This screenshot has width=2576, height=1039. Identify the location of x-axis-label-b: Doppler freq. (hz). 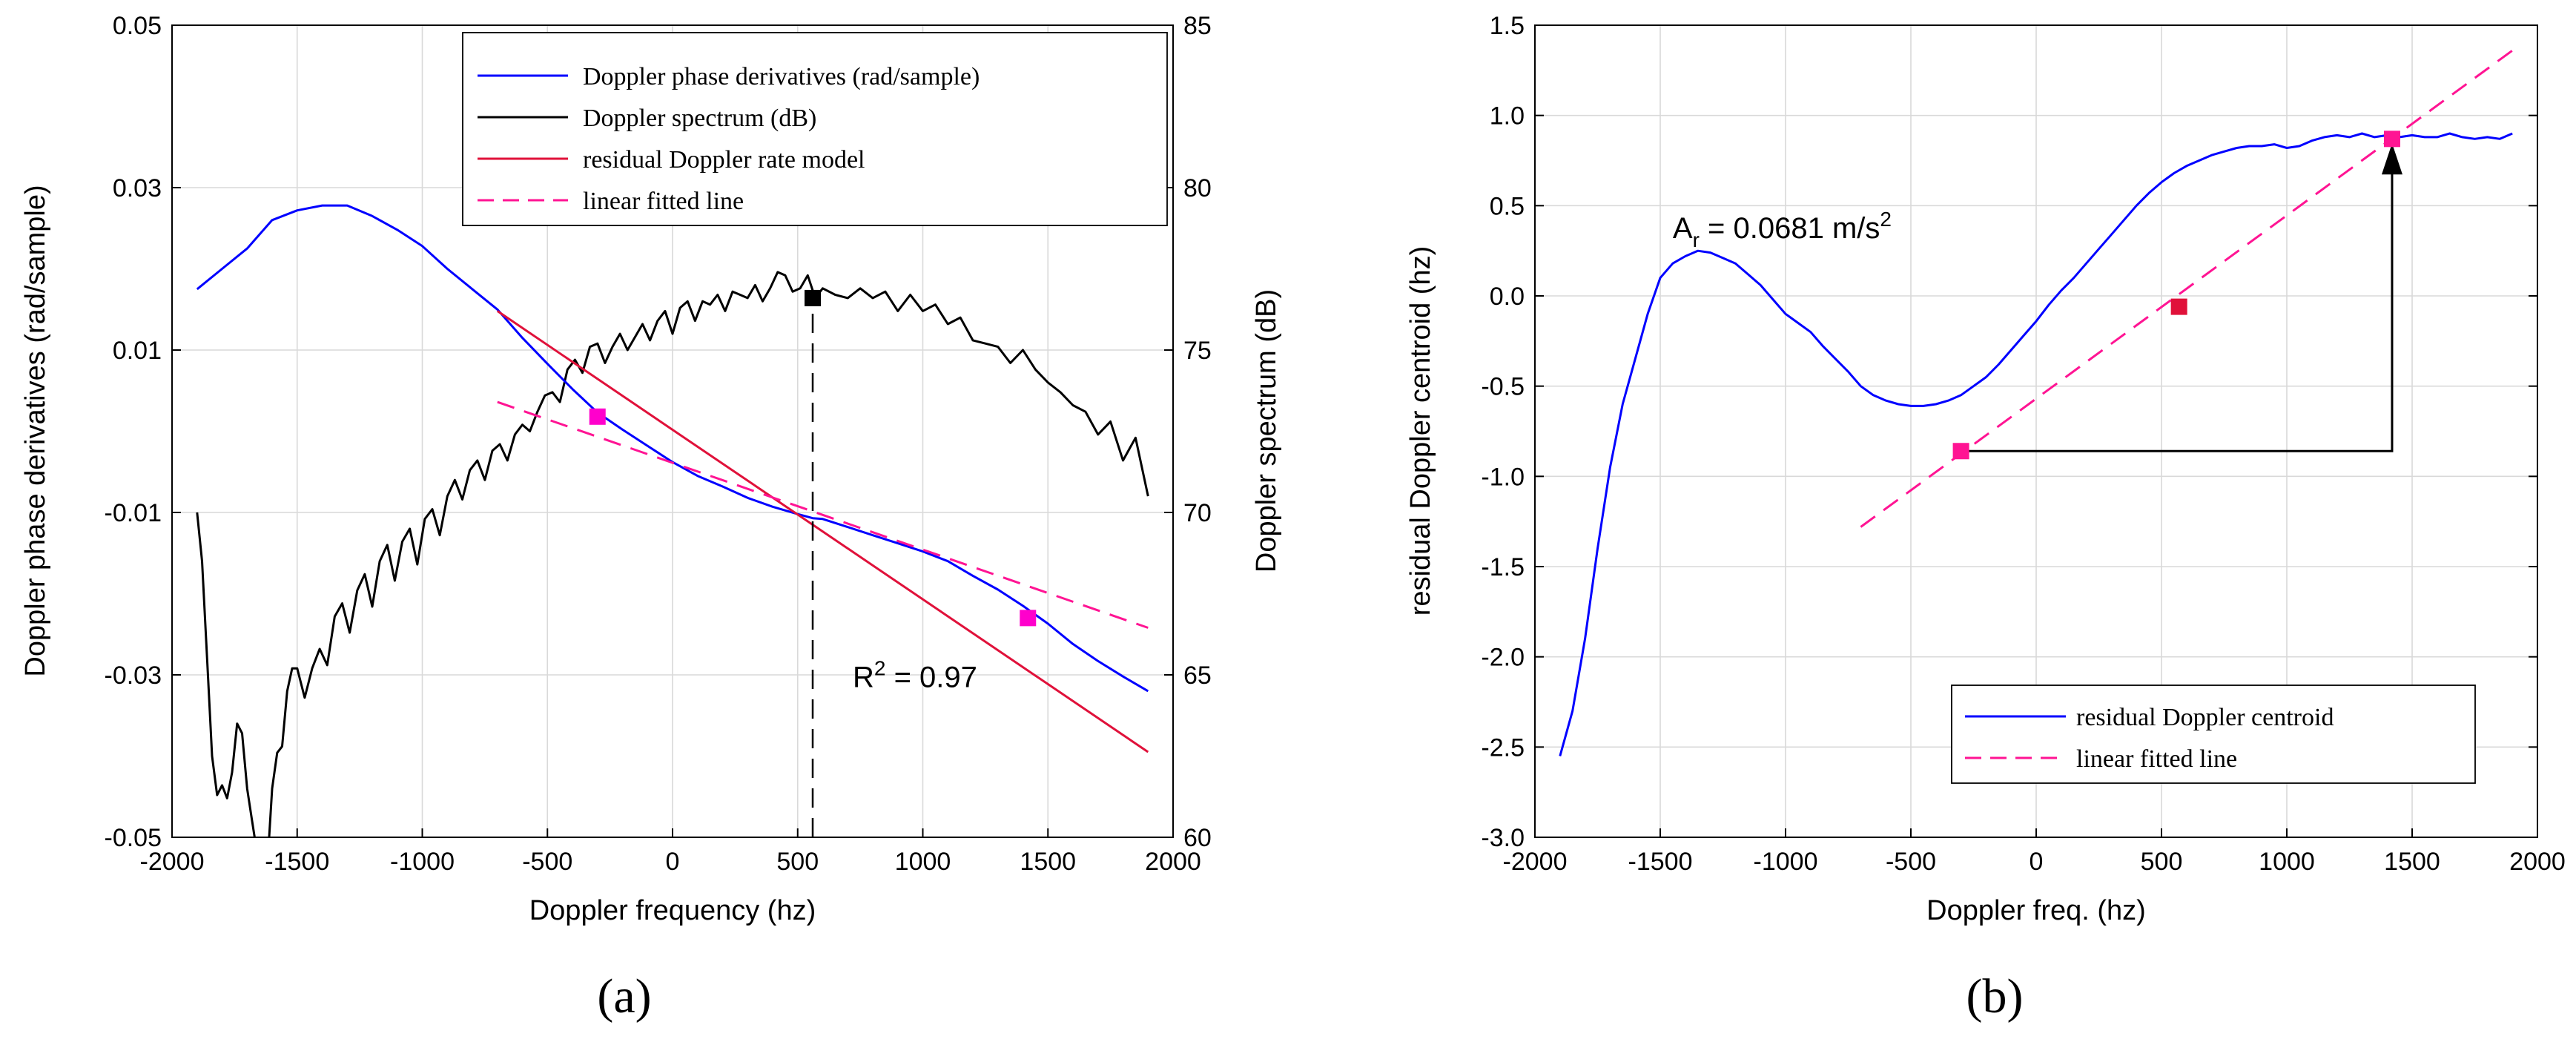
(2036, 910).